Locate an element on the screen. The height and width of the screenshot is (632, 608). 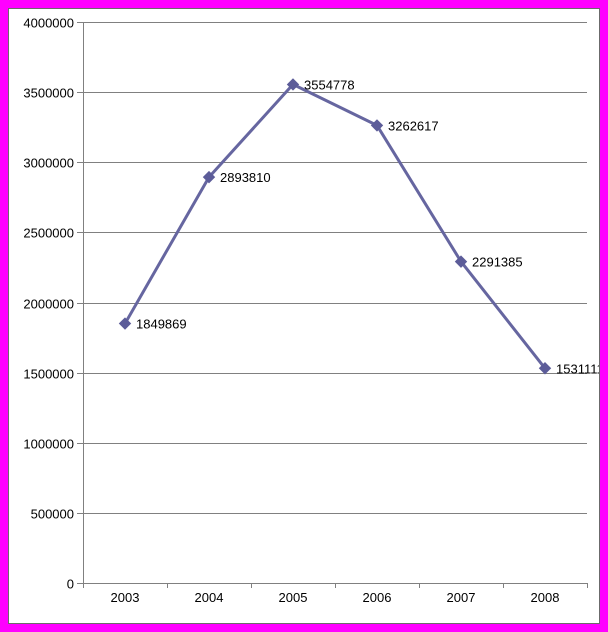
data-point-label: 2893810 is located at coordinates (245, 177).